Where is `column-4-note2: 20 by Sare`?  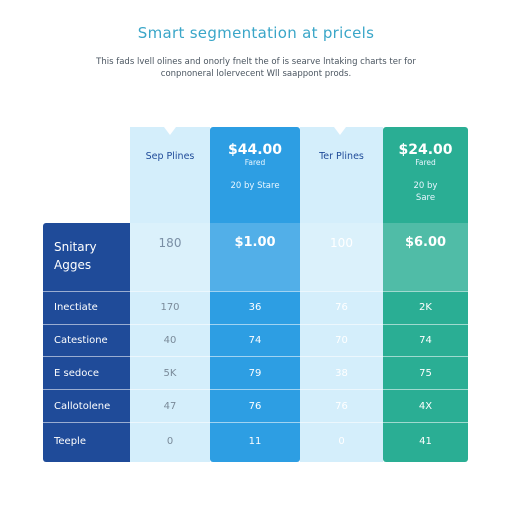
column-4-note2: 20 by Sare is located at coordinates (425, 192).